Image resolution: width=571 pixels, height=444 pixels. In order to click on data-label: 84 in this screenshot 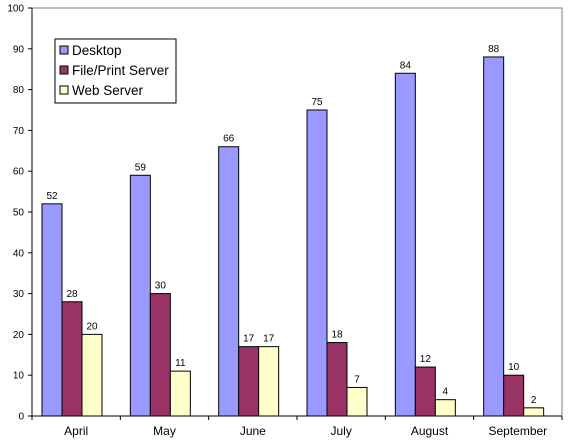, I will do `click(406, 65)`.